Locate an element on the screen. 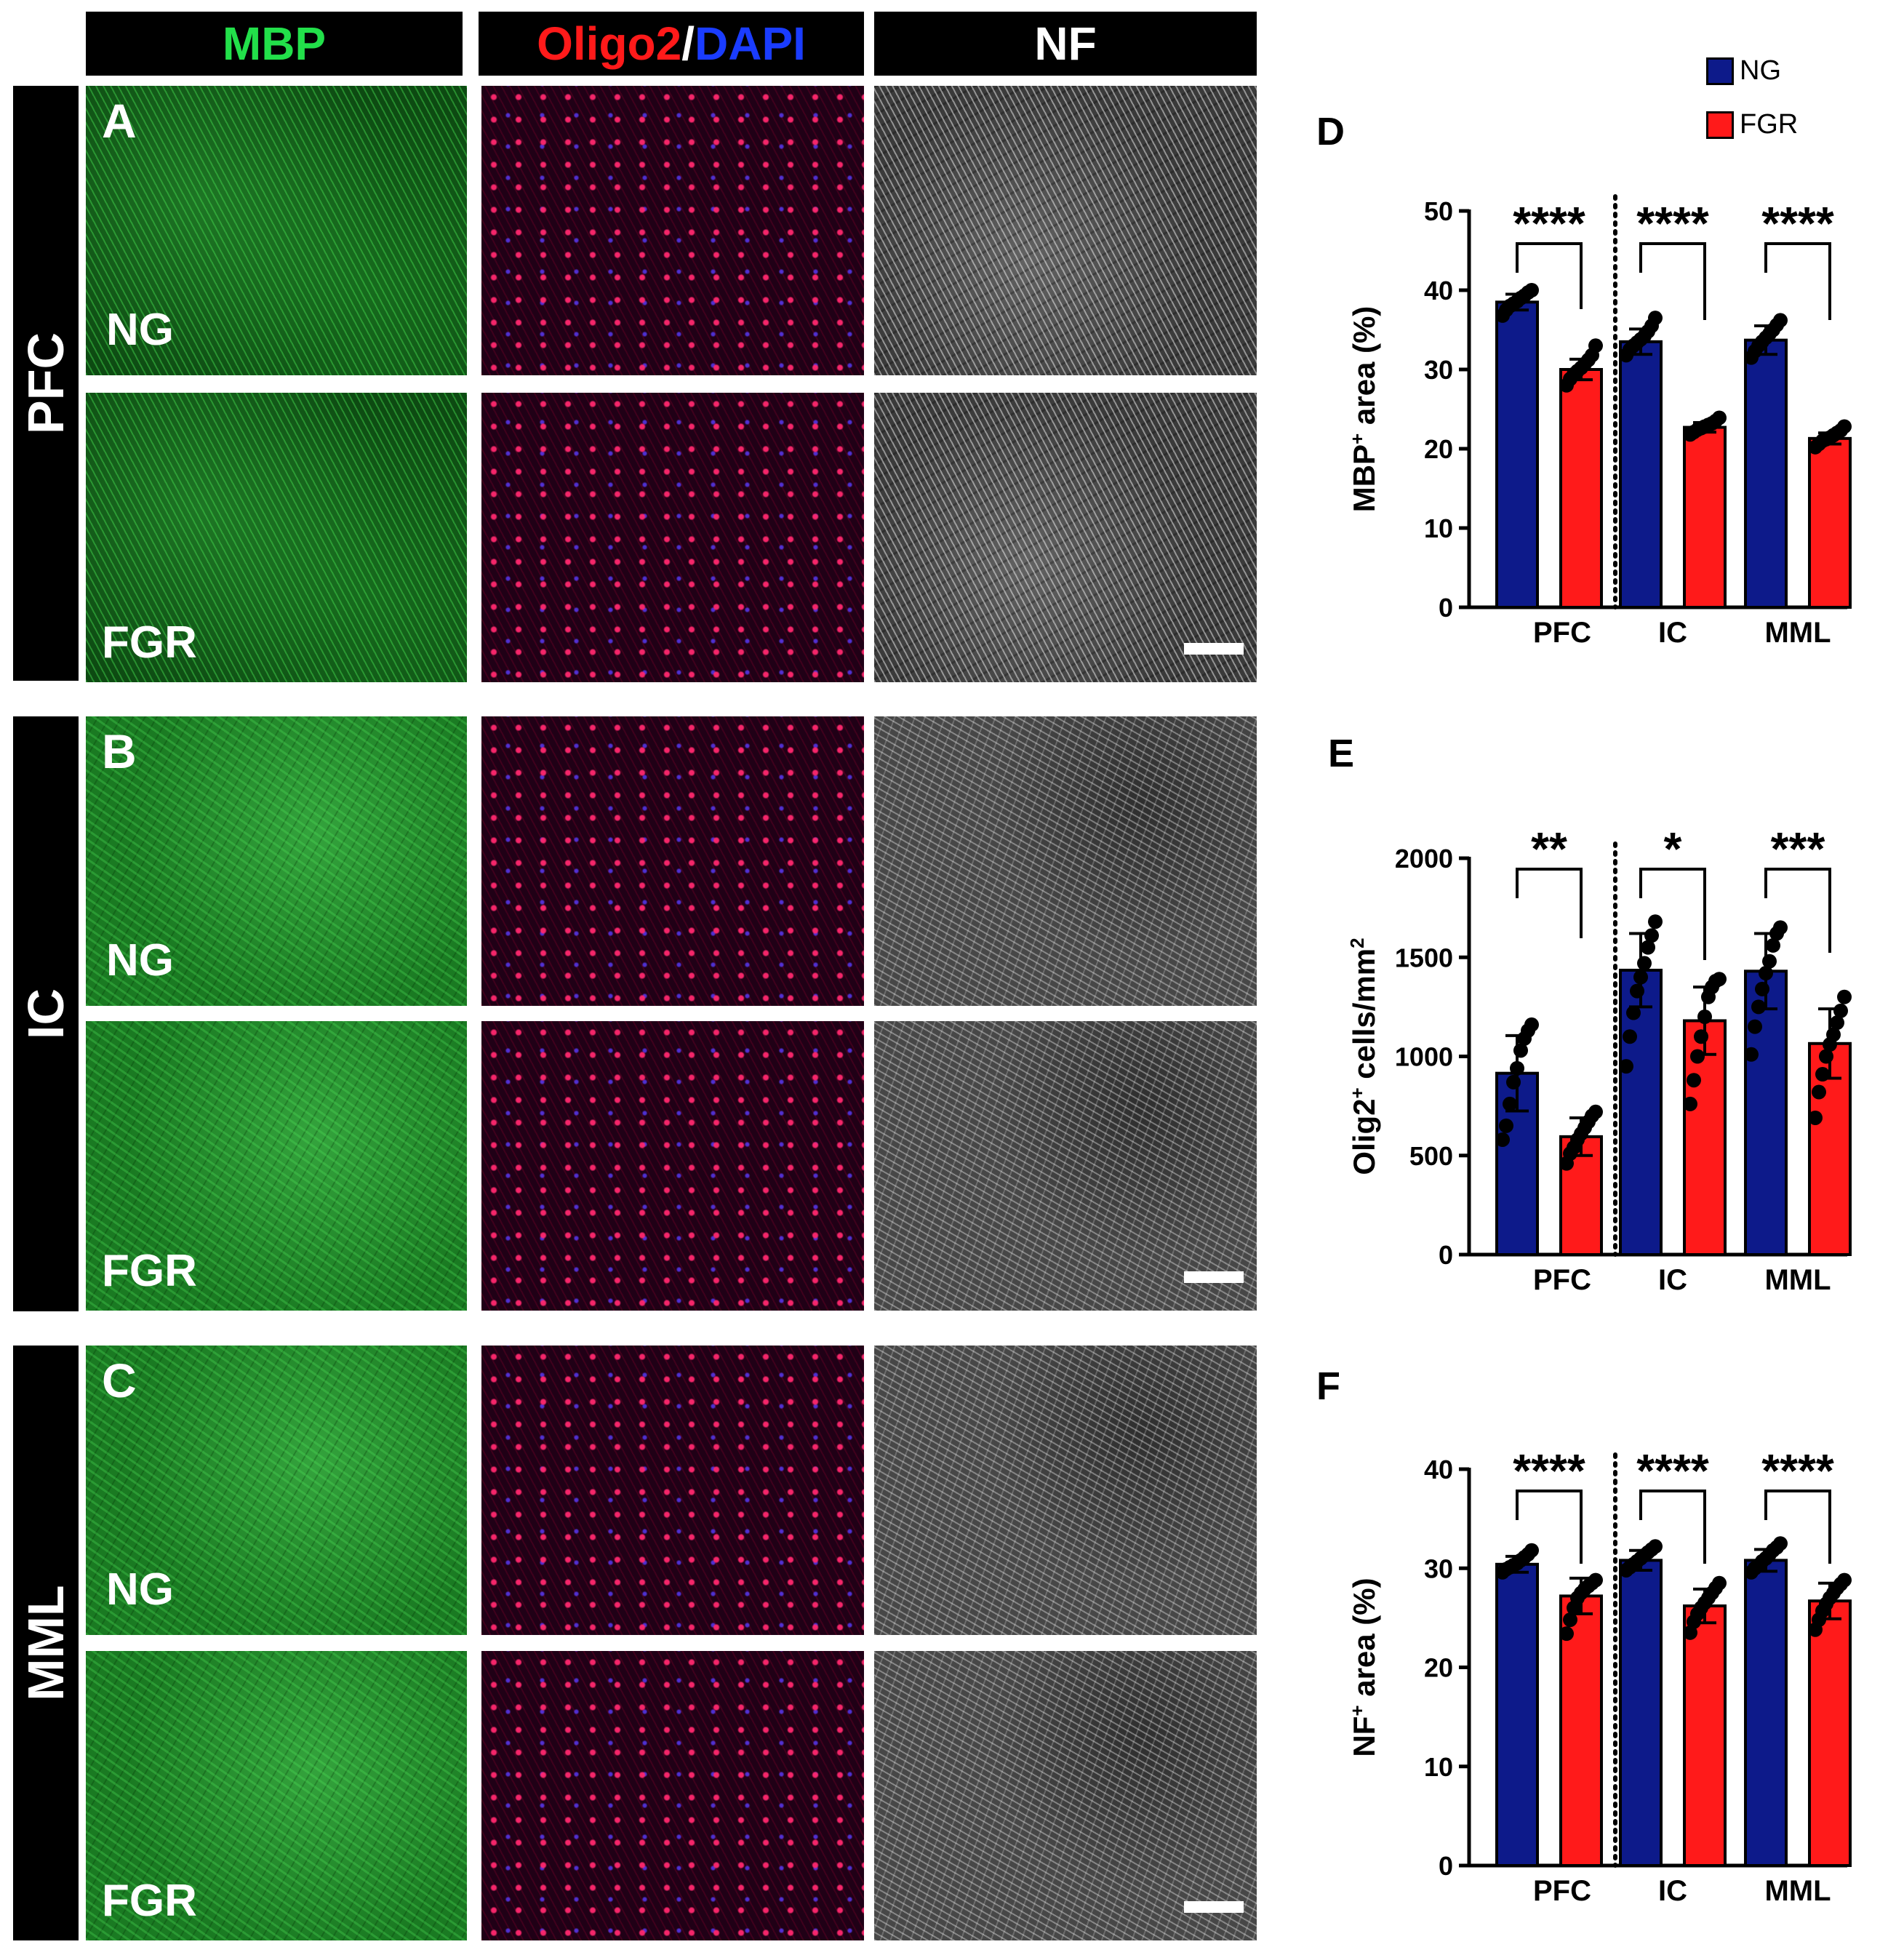  micrograph-ic-ng-mbp: B NG is located at coordinates (276, 861).